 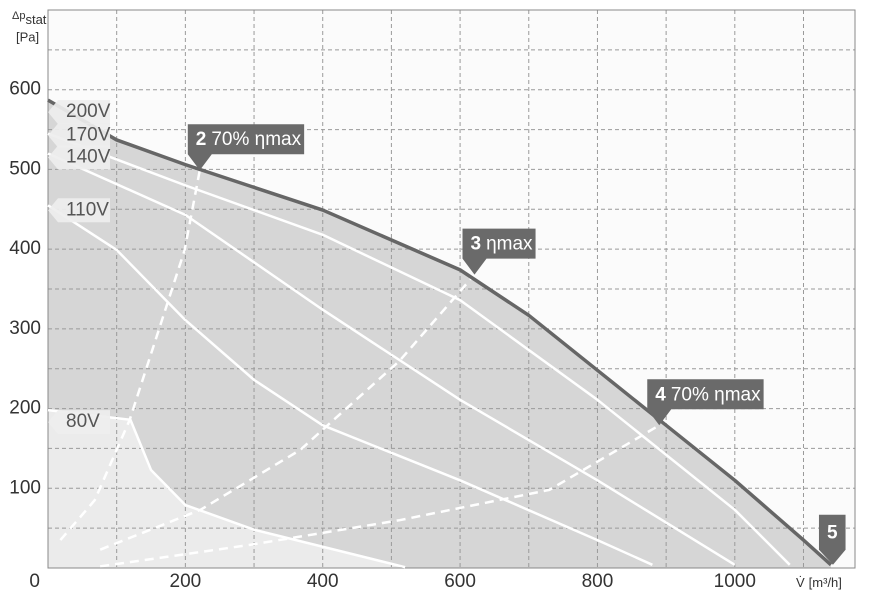 I want to click on legend-label: 140V, so click(x=88, y=157).